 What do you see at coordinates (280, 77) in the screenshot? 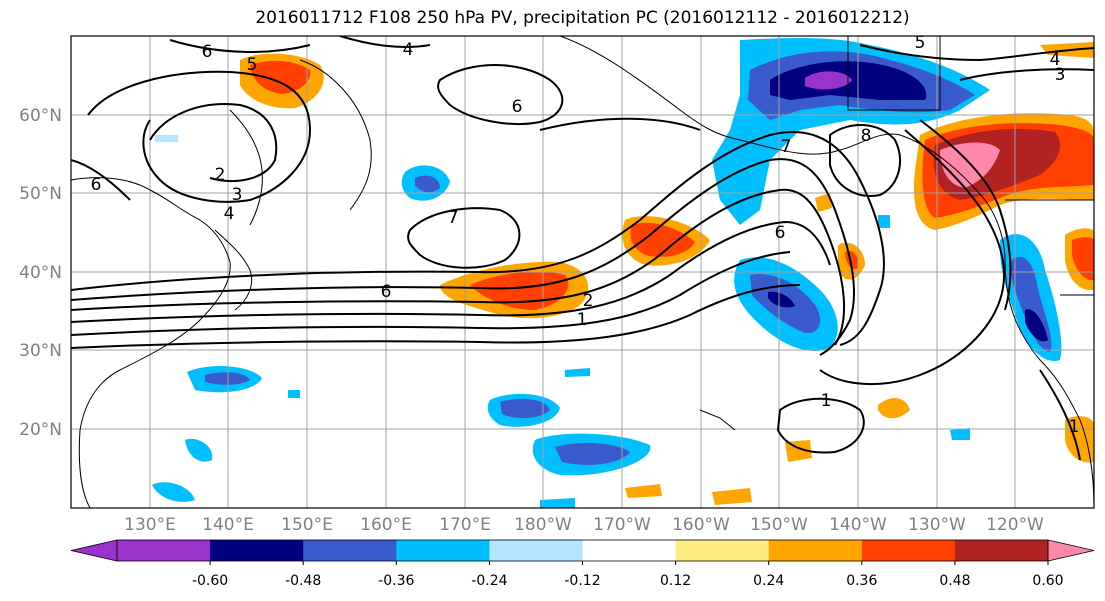
I see `shade-red-kamchatka` at bounding box center [280, 77].